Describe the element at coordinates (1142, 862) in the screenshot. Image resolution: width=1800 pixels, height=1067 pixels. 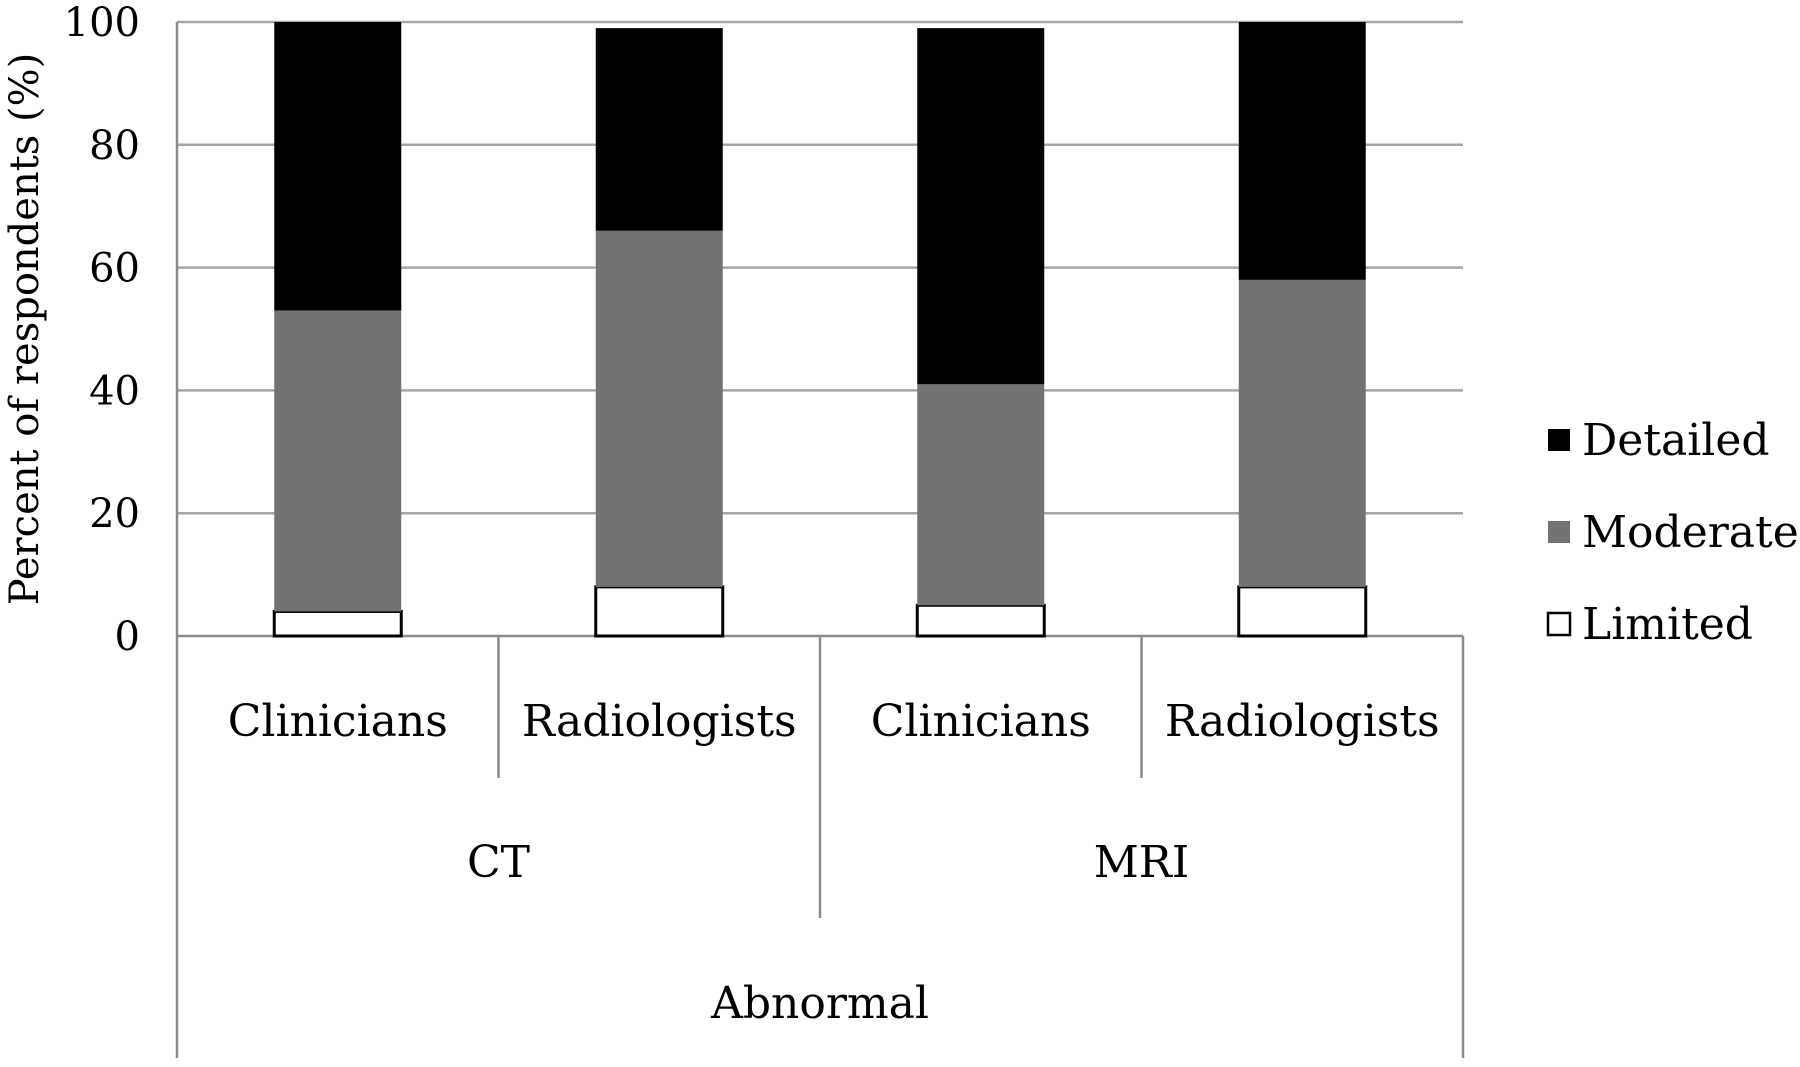
I see `group-label: MRI` at that location.